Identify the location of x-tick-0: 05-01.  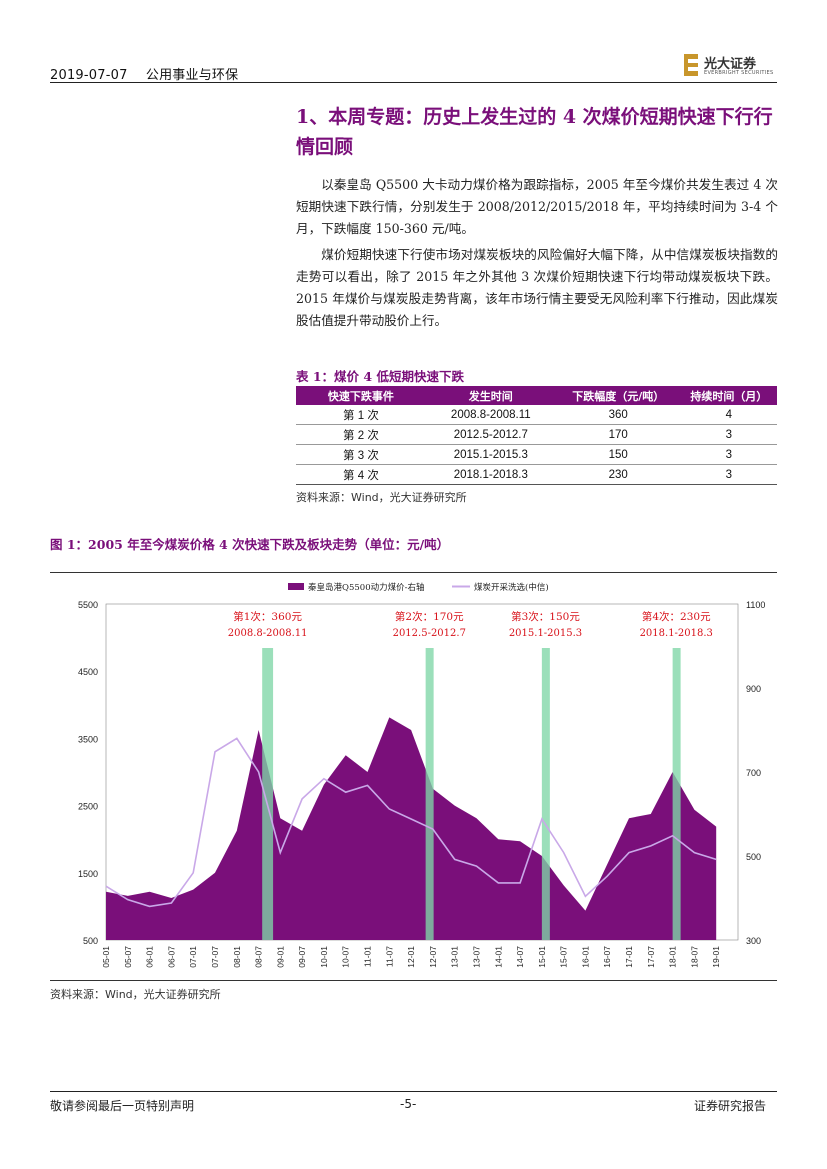
(106, 957).